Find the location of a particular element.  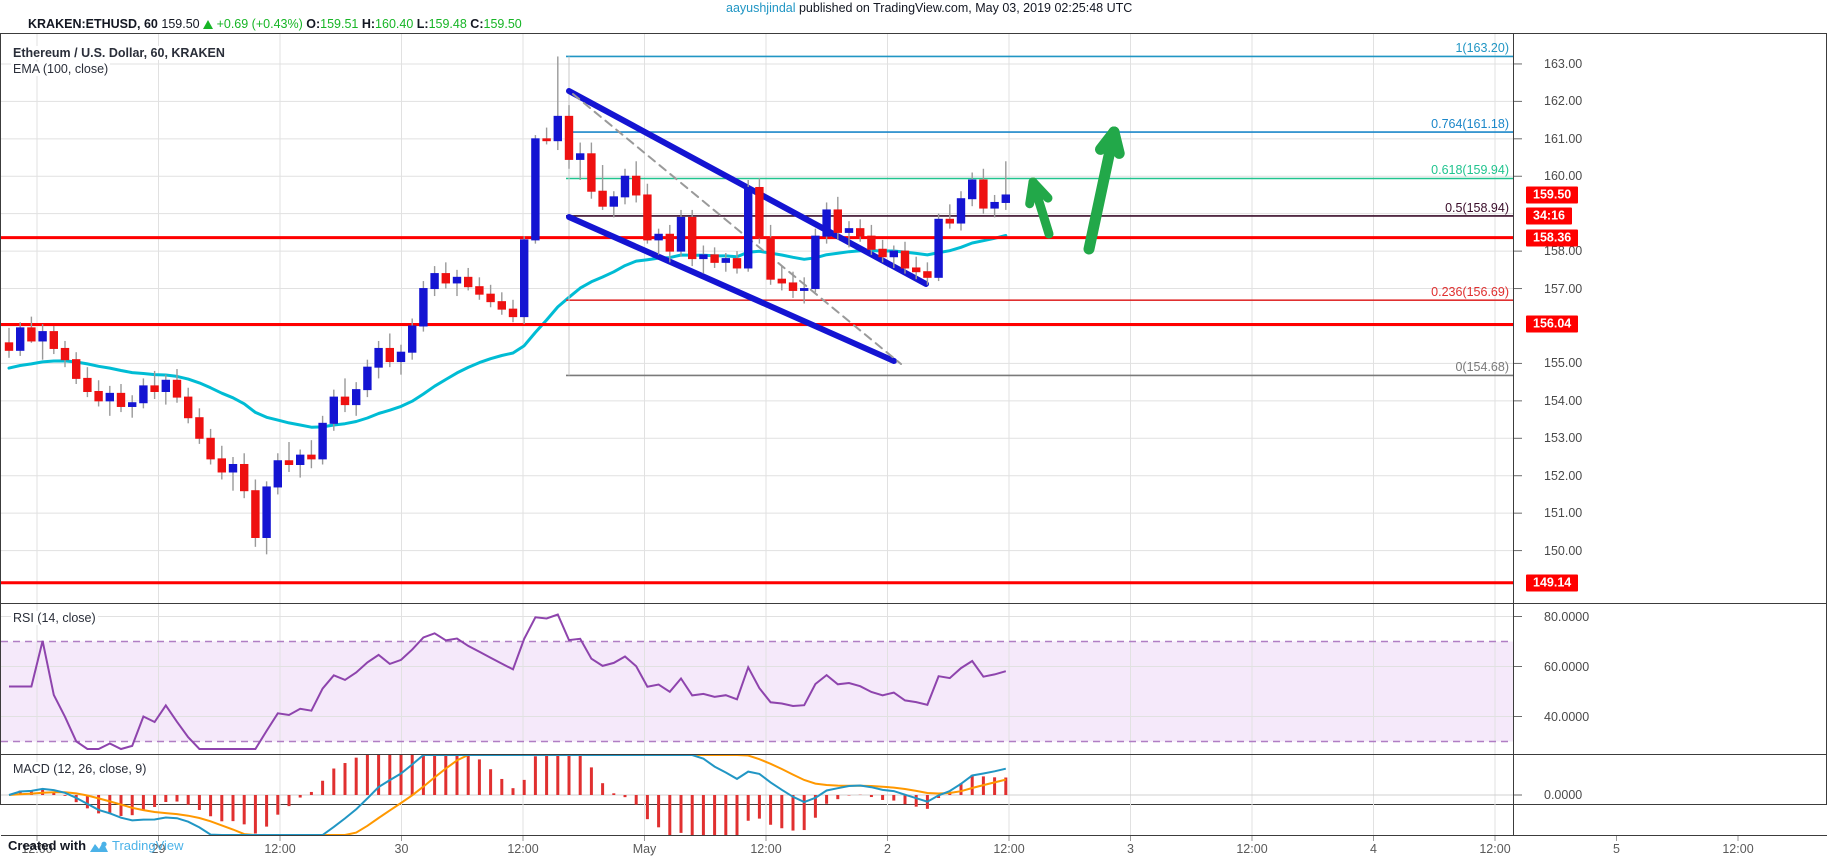

time-axis-tick: 4 is located at coordinates (1373, 849).